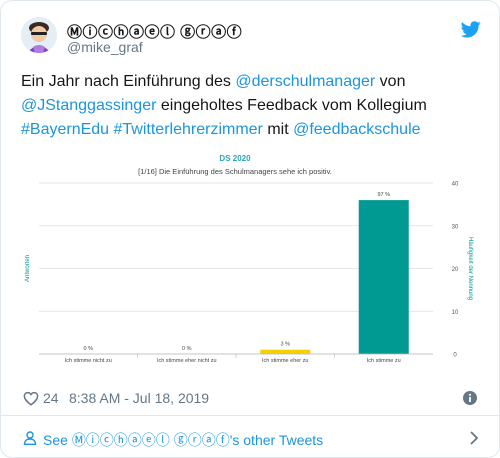 Image resolution: width=500 pixels, height=458 pixels. I want to click on see-other-tweets-link: See Ⓜⓘⓒⓗⓐⓔⓛ ⓖⓡⓐⓕ's other Tweets, so click(250, 436).